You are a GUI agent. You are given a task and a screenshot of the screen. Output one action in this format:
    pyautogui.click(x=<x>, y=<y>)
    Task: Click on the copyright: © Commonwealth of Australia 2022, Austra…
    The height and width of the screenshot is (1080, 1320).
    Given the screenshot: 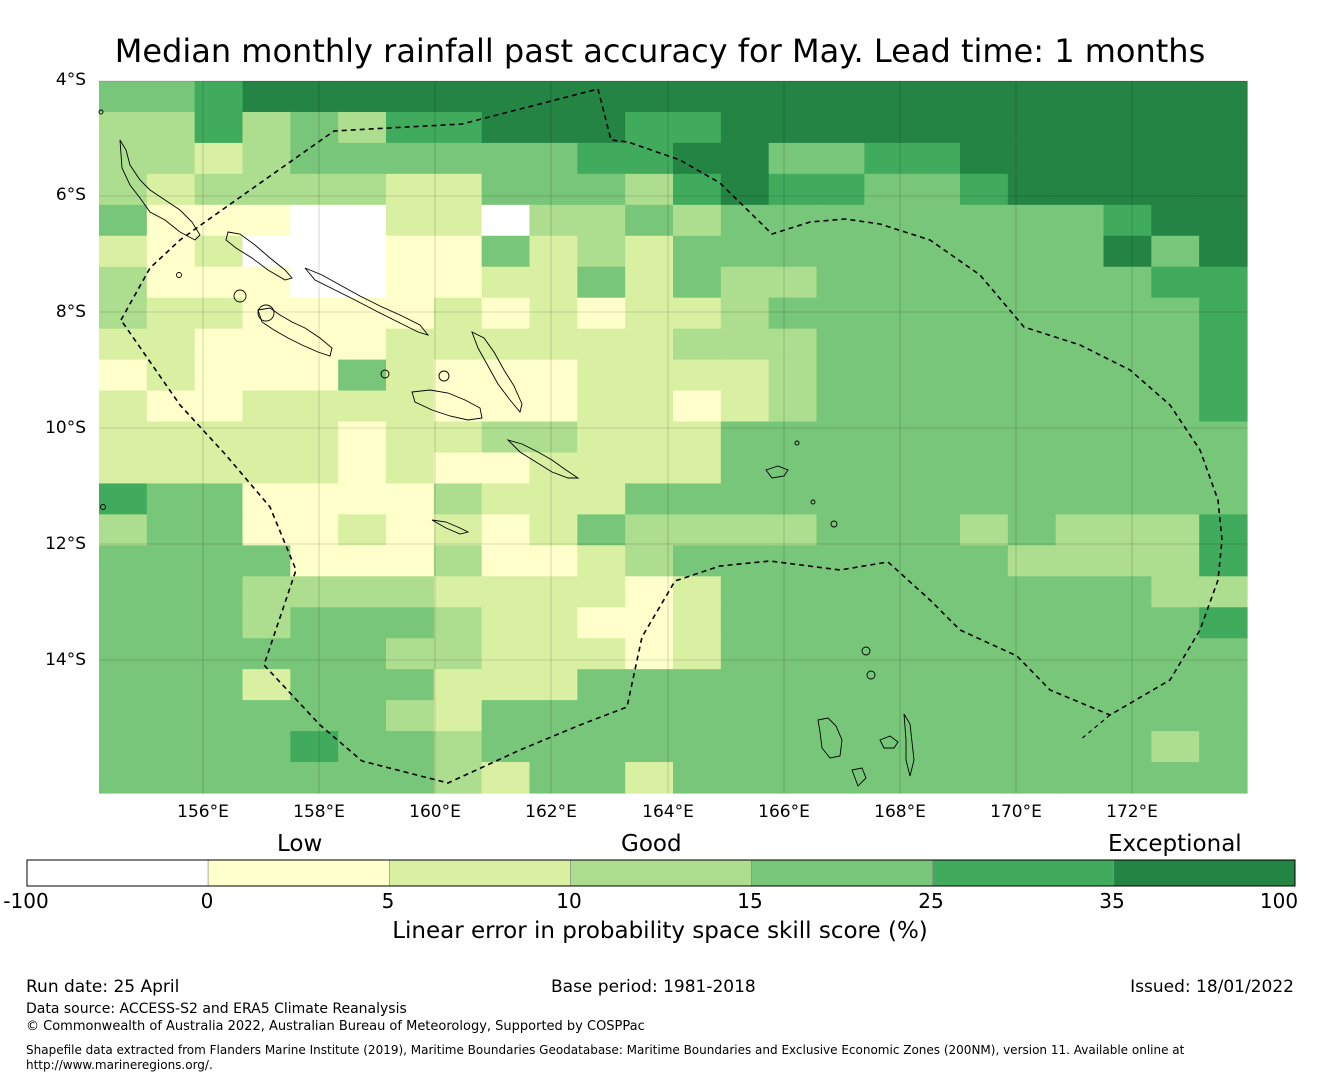 What is the action you would take?
    pyautogui.click(x=335, y=1026)
    